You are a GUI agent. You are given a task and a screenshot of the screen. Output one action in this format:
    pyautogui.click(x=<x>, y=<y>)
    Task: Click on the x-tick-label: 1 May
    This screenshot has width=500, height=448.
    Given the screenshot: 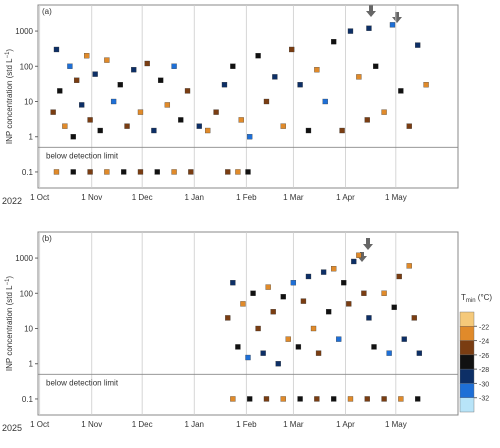 What is the action you would take?
    pyautogui.click(x=396, y=424)
    